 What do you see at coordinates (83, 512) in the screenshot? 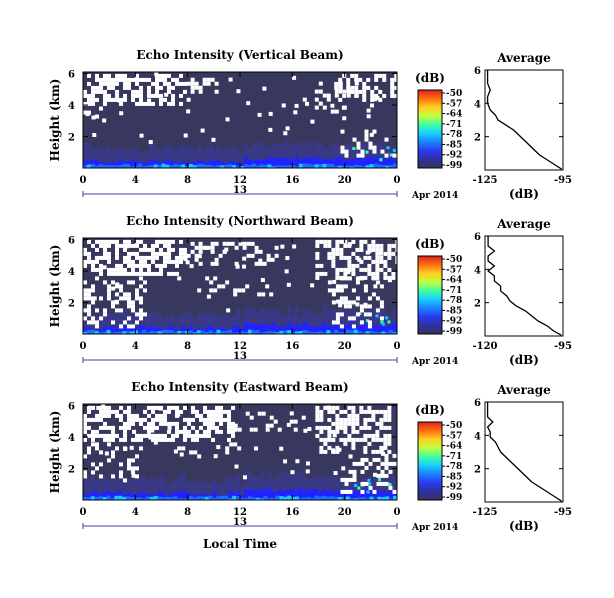
I see `x-tick-label: 0` at bounding box center [83, 512].